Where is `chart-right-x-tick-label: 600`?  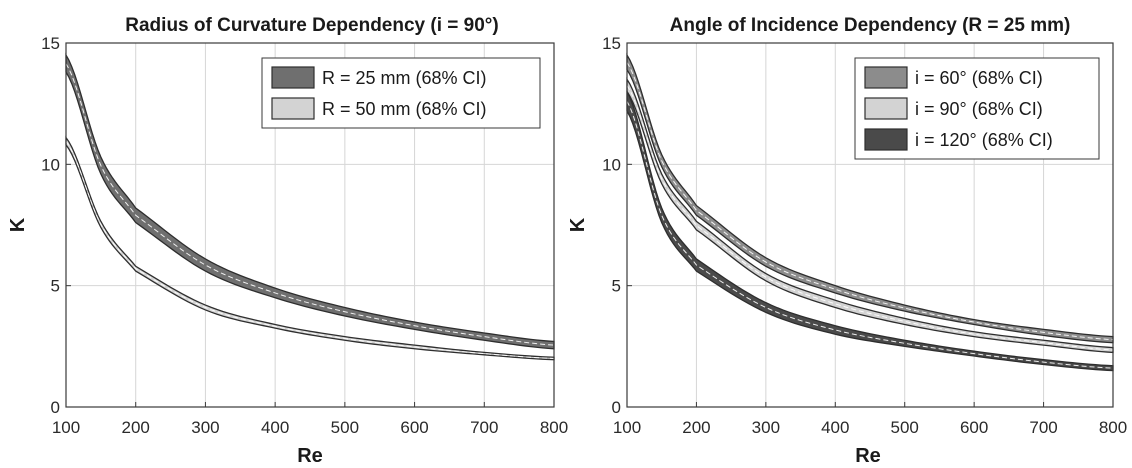
chart-right-x-tick-label: 600 is located at coordinates (974, 427).